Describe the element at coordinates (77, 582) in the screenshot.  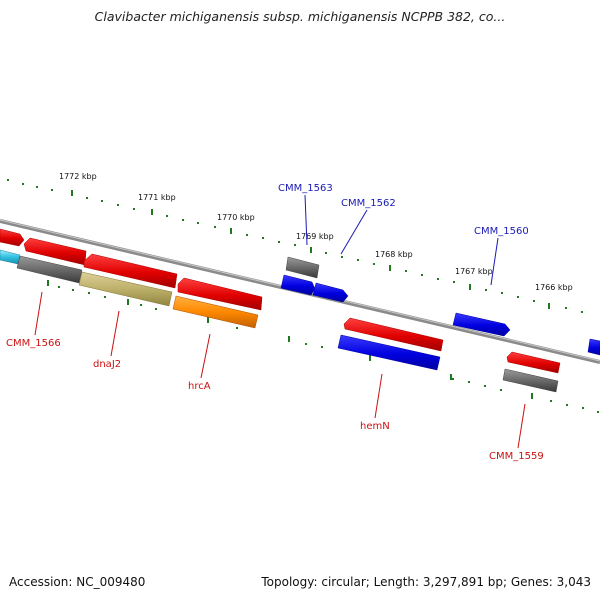
I see `accession-text: Accession: NC_009480` at that location.